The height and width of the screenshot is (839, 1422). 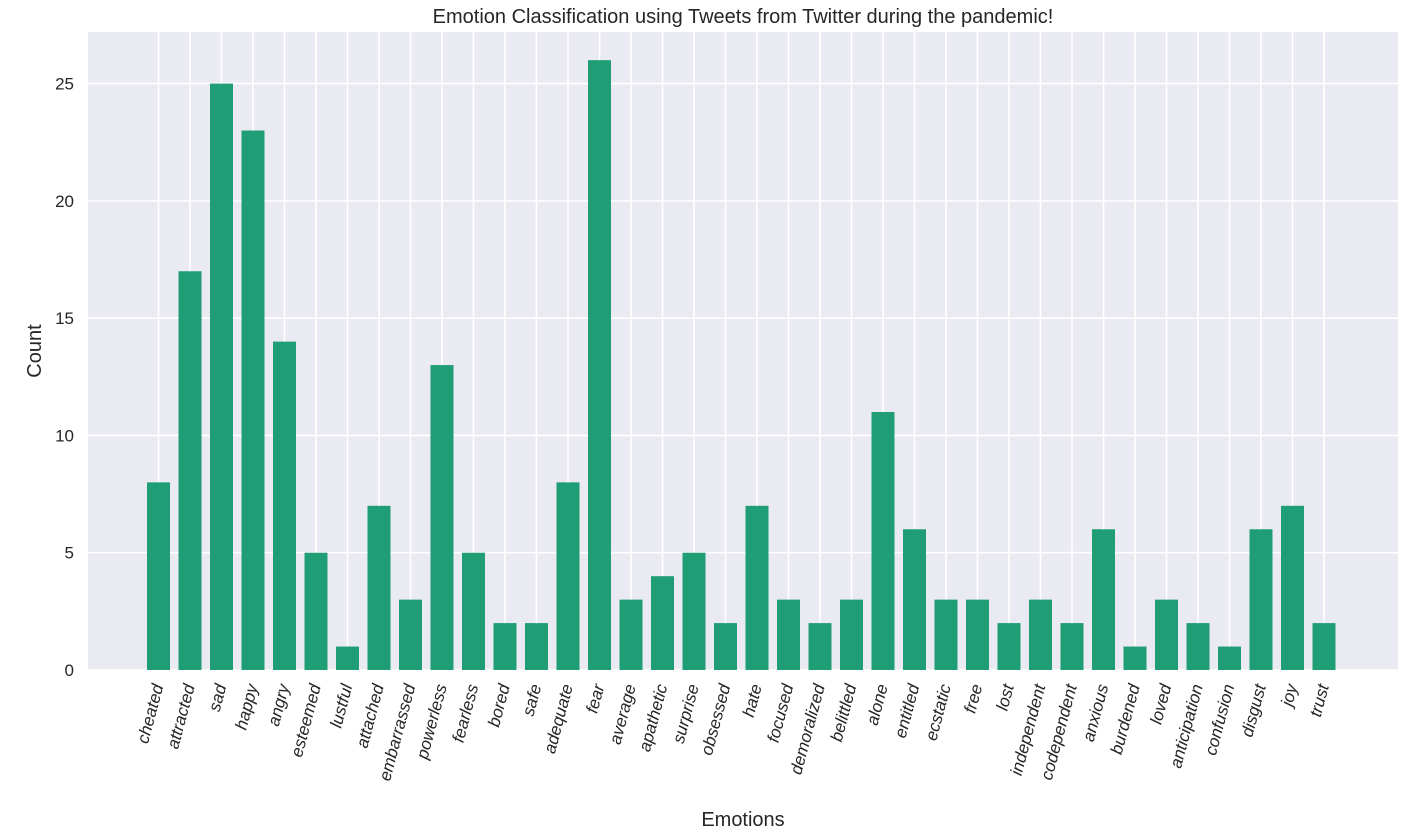 What do you see at coordinates (694, 611) in the screenshot?
I see `bar-surprise` at bounding box center [694, 611].